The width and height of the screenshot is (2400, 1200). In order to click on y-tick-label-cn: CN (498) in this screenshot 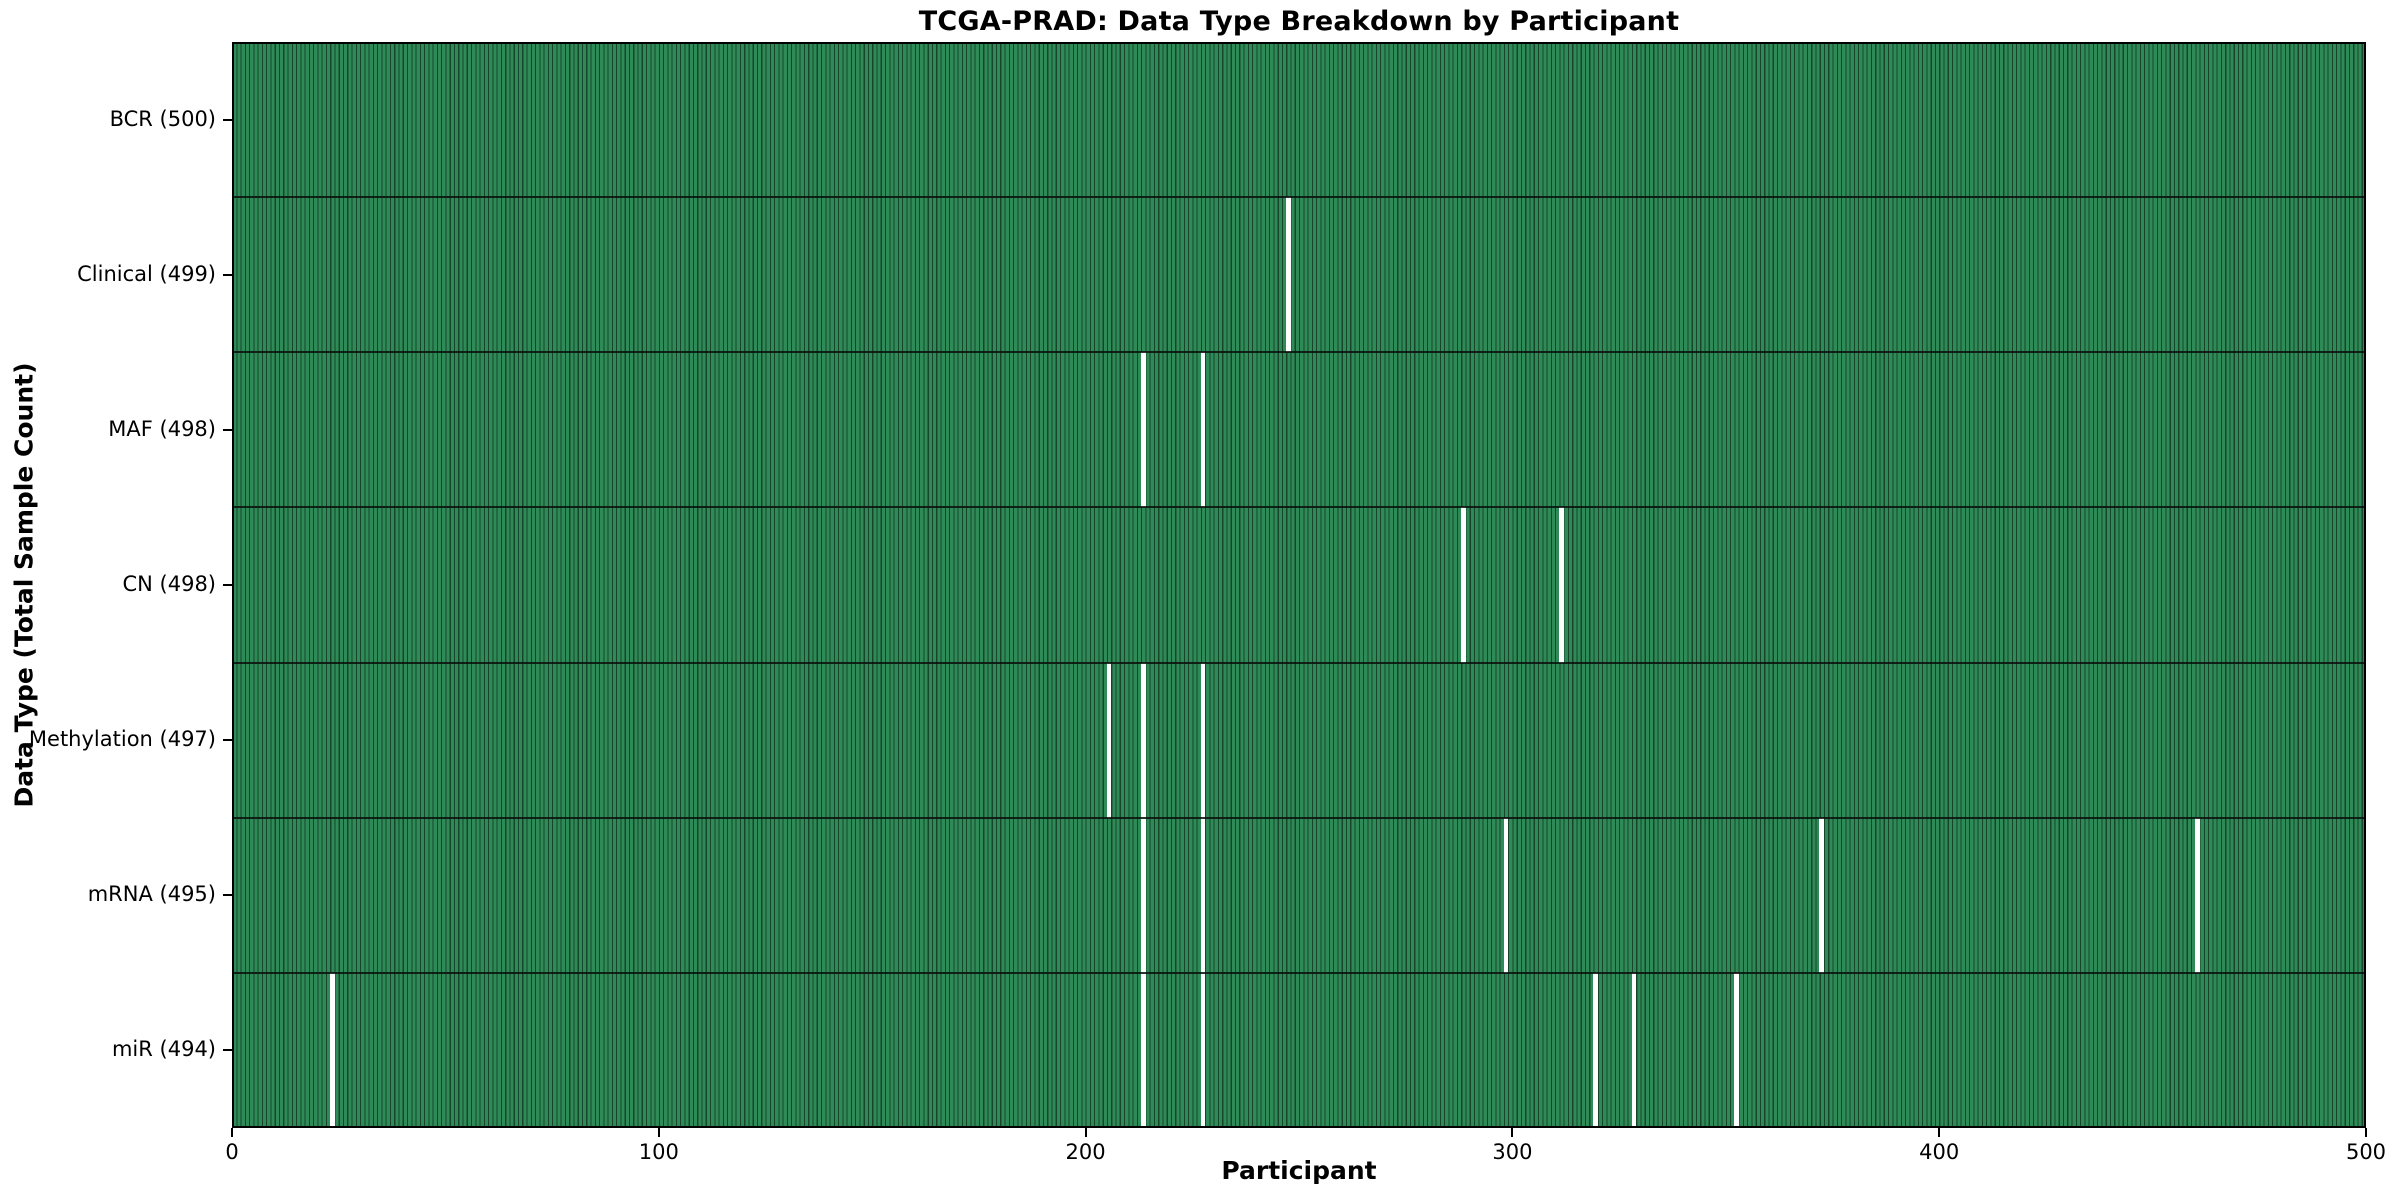, I will do `click(169, 584)`.